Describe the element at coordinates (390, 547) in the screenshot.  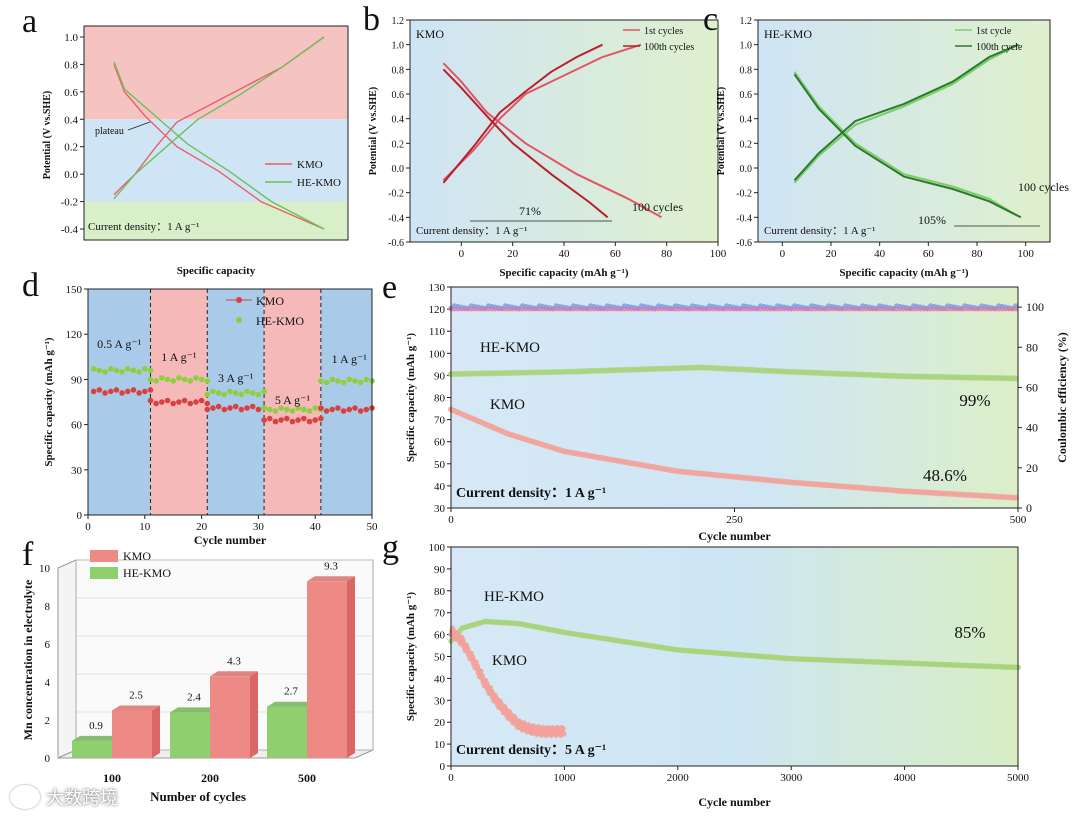
I see `panel-label-g: g` at that location.